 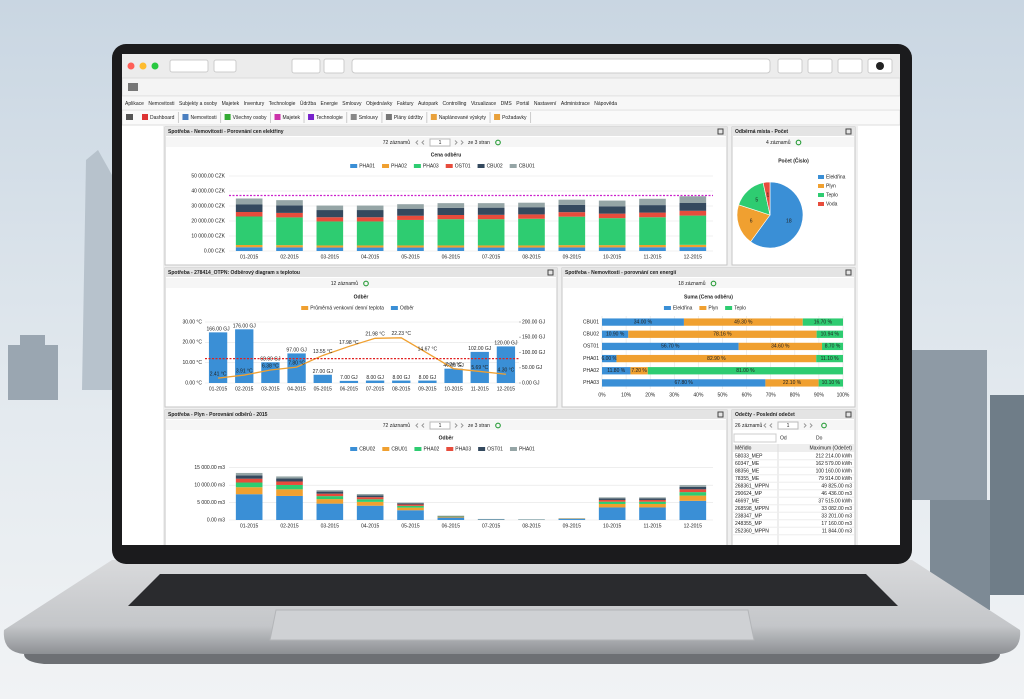 I want to click on menu-item: Energie, so click(x=329, y=104).